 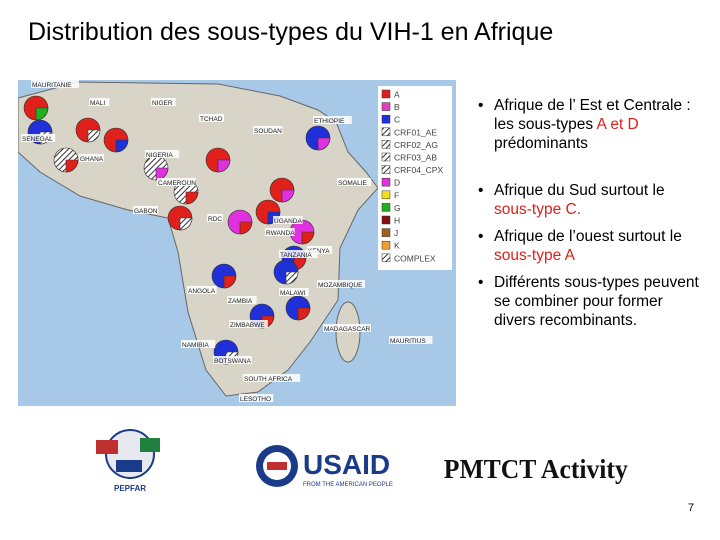 I want to click on legend-label: CRF03_AB, so click(x=415, y=158).